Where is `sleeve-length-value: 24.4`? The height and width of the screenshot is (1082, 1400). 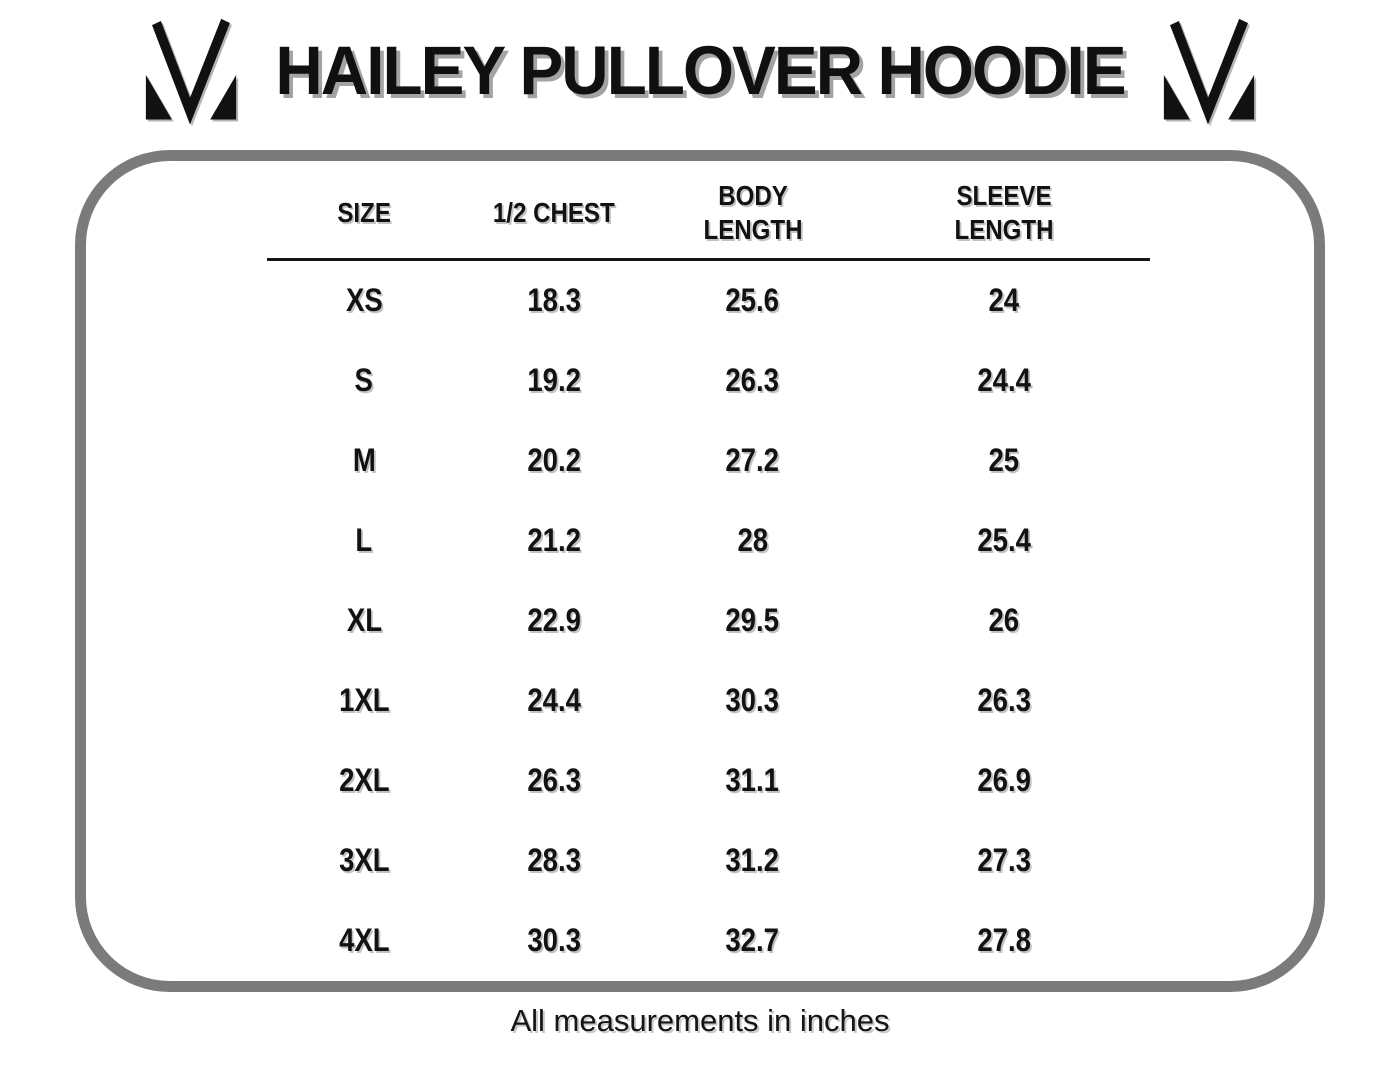
sleeve-length-value: 24.4 is located at coordinates (1004, 380).